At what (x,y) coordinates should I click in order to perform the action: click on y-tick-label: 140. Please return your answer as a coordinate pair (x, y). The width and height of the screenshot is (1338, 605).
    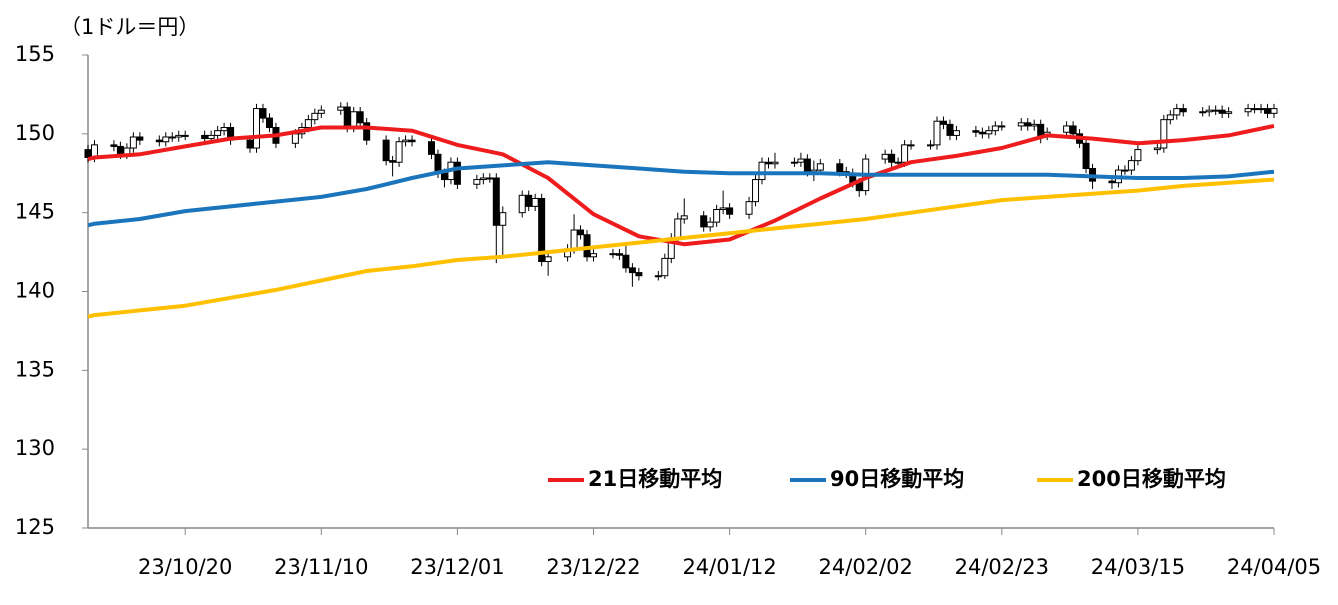
    Looking at the image, I should click on (35, 291).